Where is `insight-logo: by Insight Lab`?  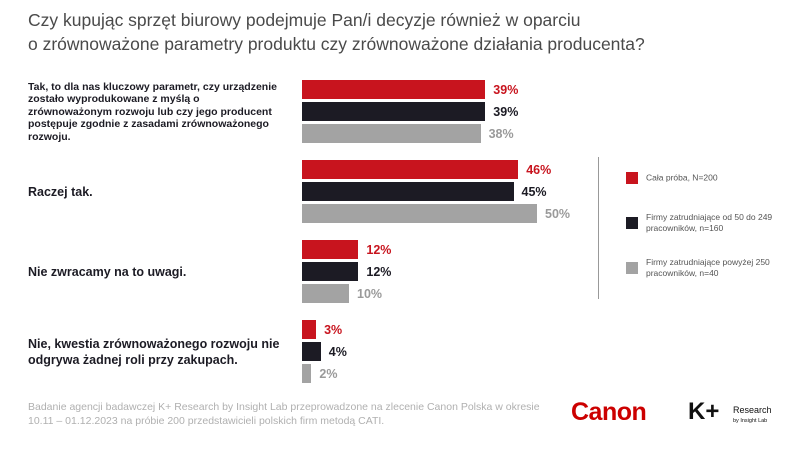 insight-logo: by Insight Lab is located at coordinates (750, 421).